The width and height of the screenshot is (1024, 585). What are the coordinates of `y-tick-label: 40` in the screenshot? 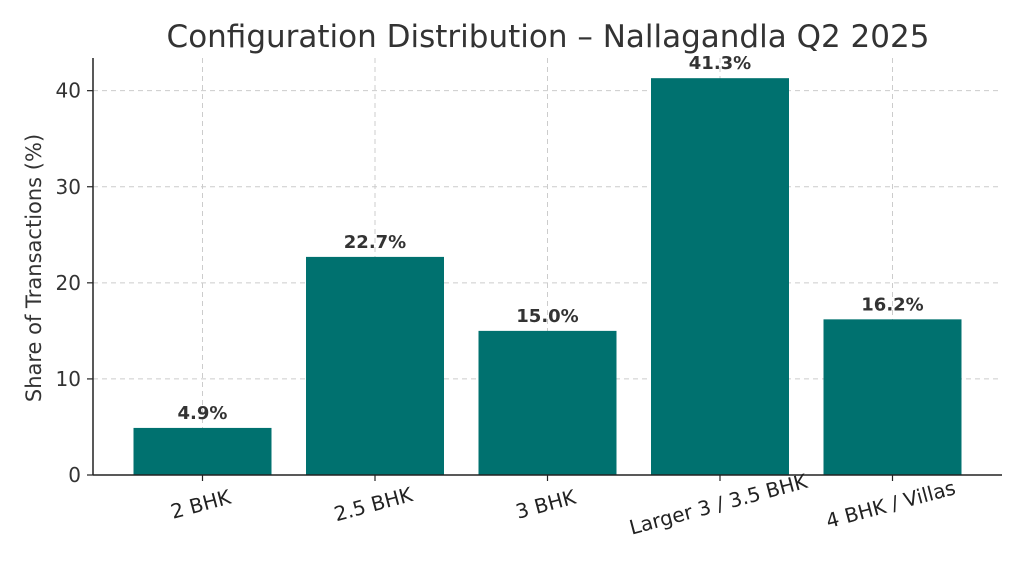 It's located at (68, 91).